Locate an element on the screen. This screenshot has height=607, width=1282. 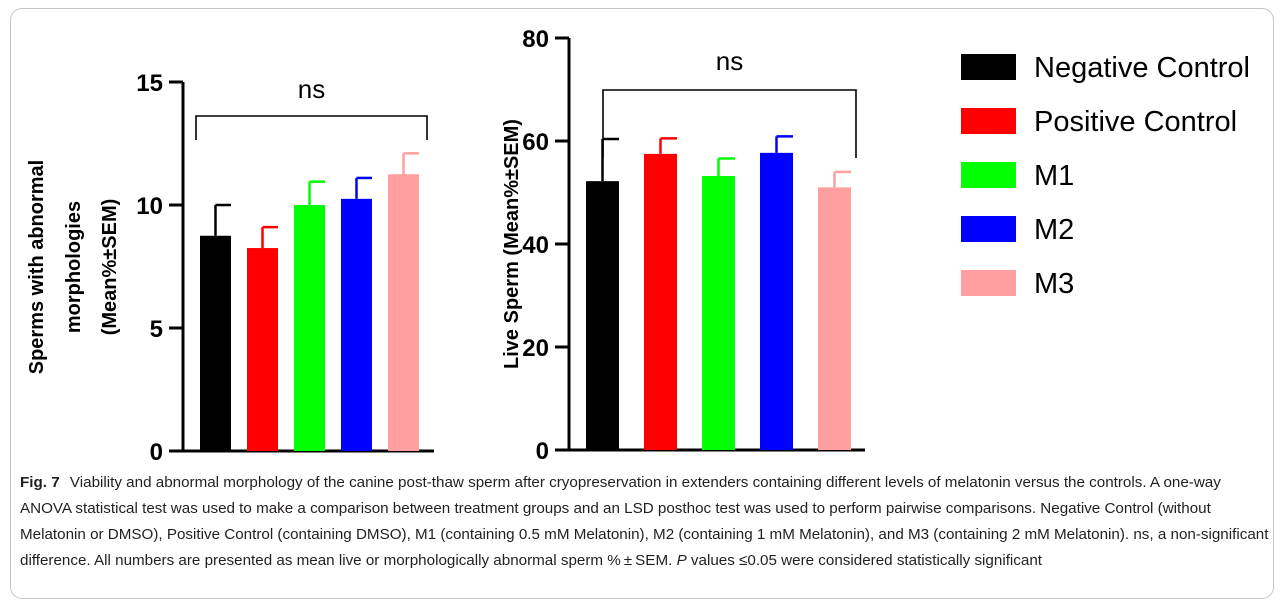
legend-label: Negative Control is located at coordinates (1142, 68).